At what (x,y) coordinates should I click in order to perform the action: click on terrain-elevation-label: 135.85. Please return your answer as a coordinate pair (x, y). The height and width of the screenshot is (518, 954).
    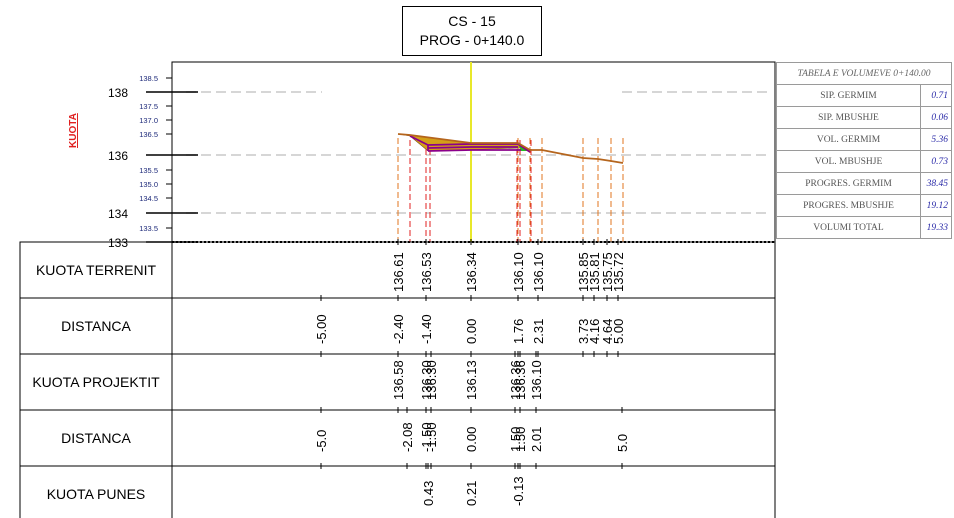
    Looking at the image, I should click on (583, 272).